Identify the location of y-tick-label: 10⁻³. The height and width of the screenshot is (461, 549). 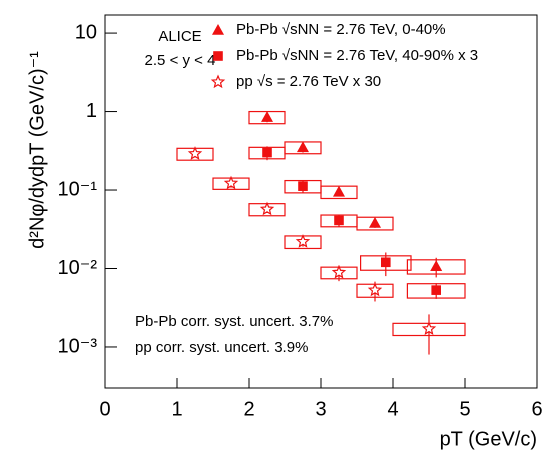
(78, 346).